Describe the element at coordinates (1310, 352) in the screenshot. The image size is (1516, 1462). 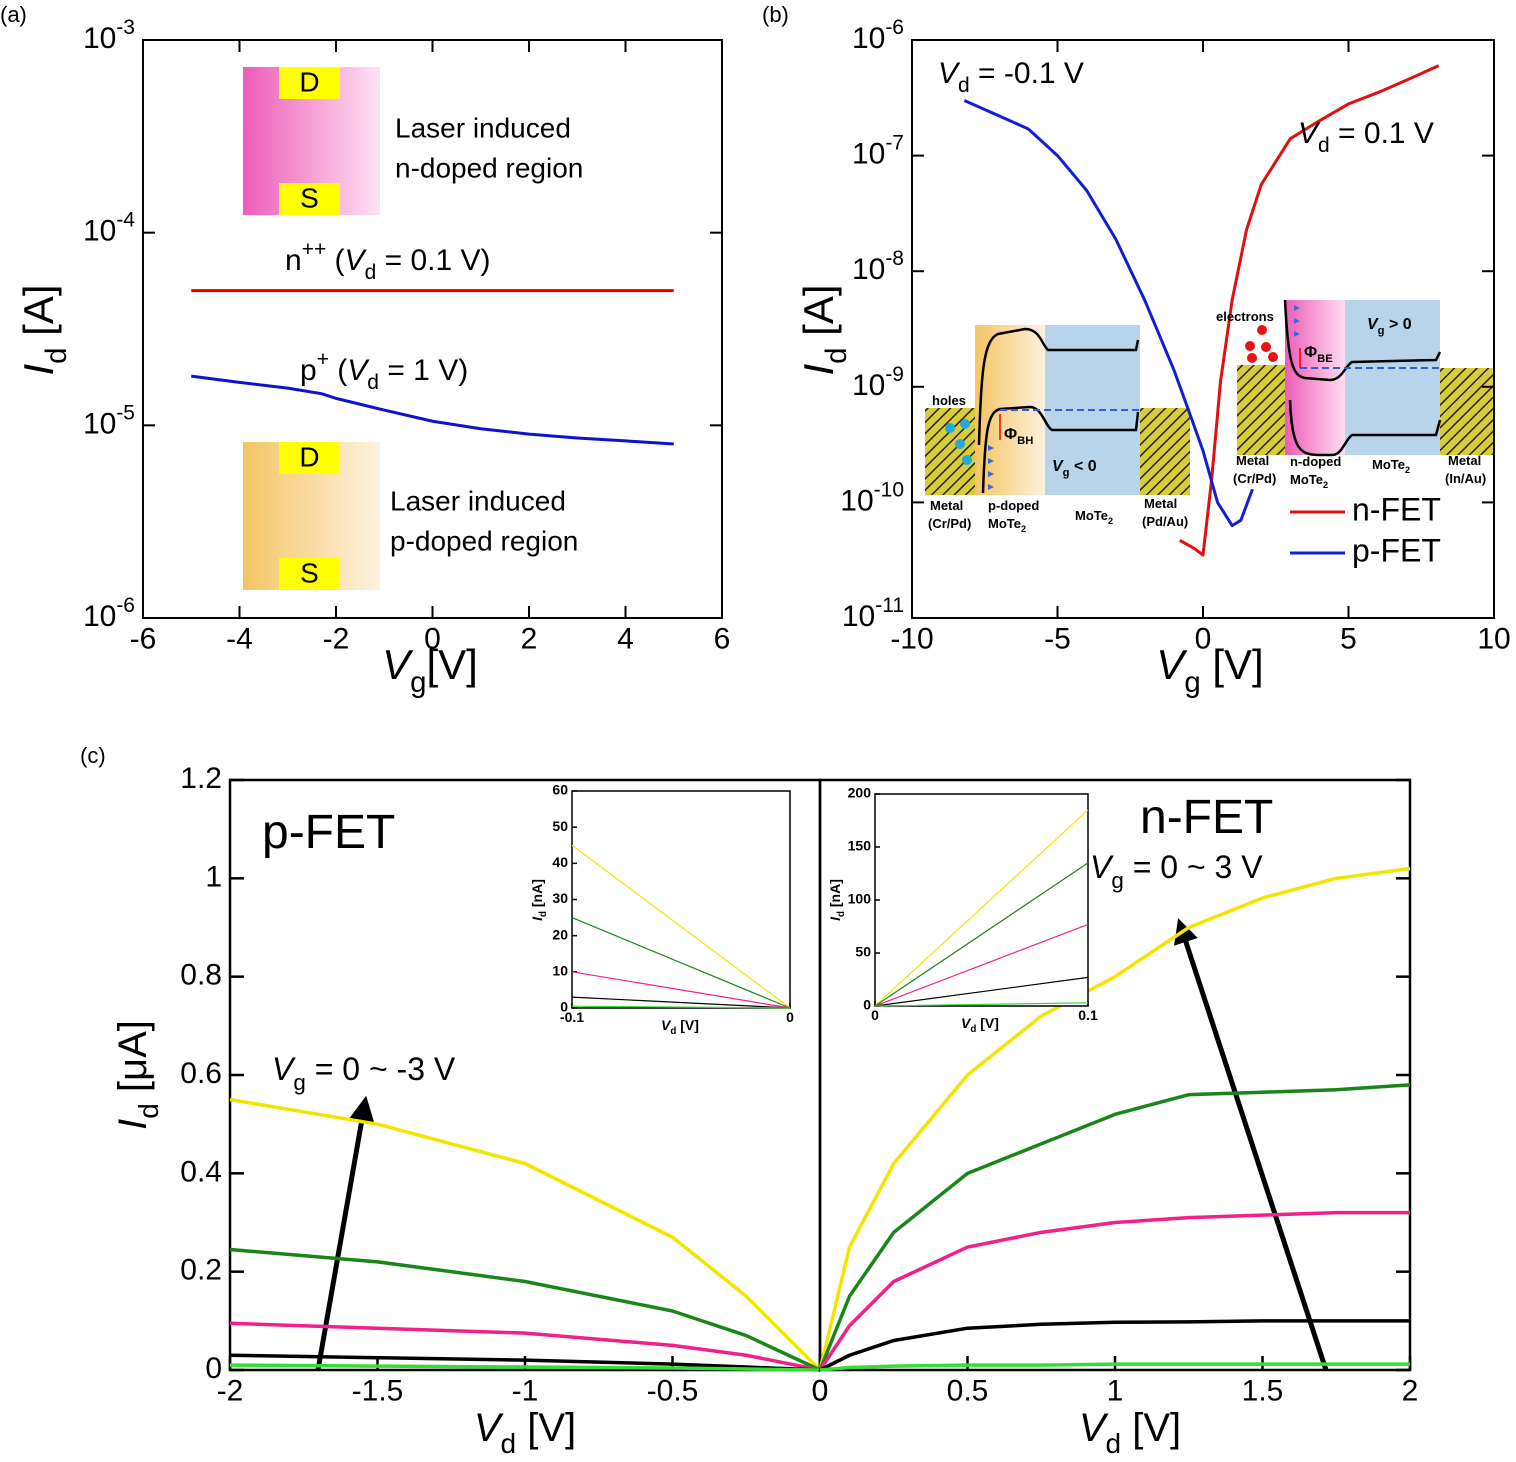
I see `band-label-part: Φ` at that location.